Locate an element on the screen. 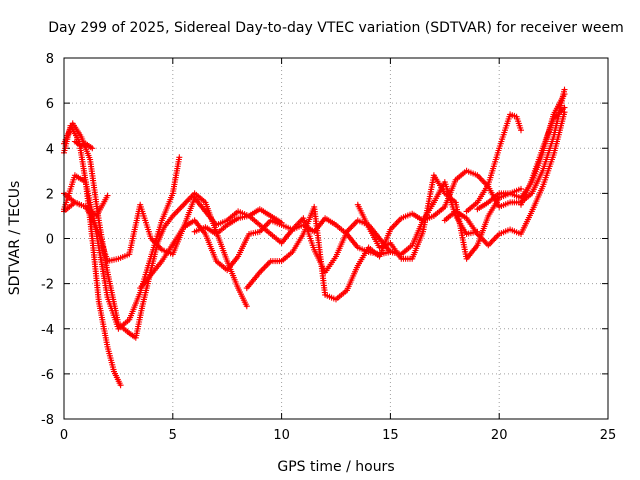 This screenshot has width=640, height=480. y-tick-label: 6 is located at coordinates (50, 104).